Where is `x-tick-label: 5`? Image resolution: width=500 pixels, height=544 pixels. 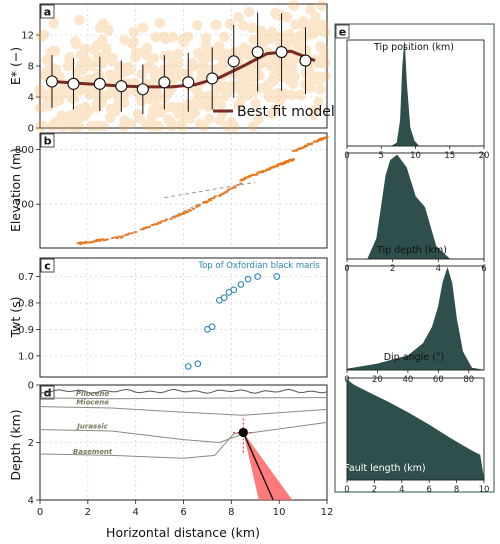 x-tick-label: 5 is located at coordinates (381, 156).